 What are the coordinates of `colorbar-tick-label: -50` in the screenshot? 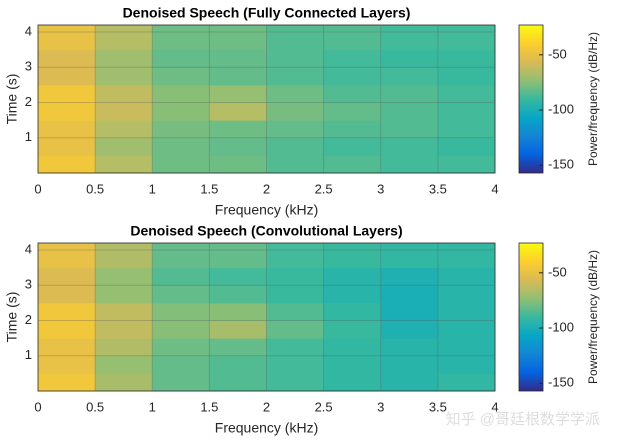 It's located at (557, 271).